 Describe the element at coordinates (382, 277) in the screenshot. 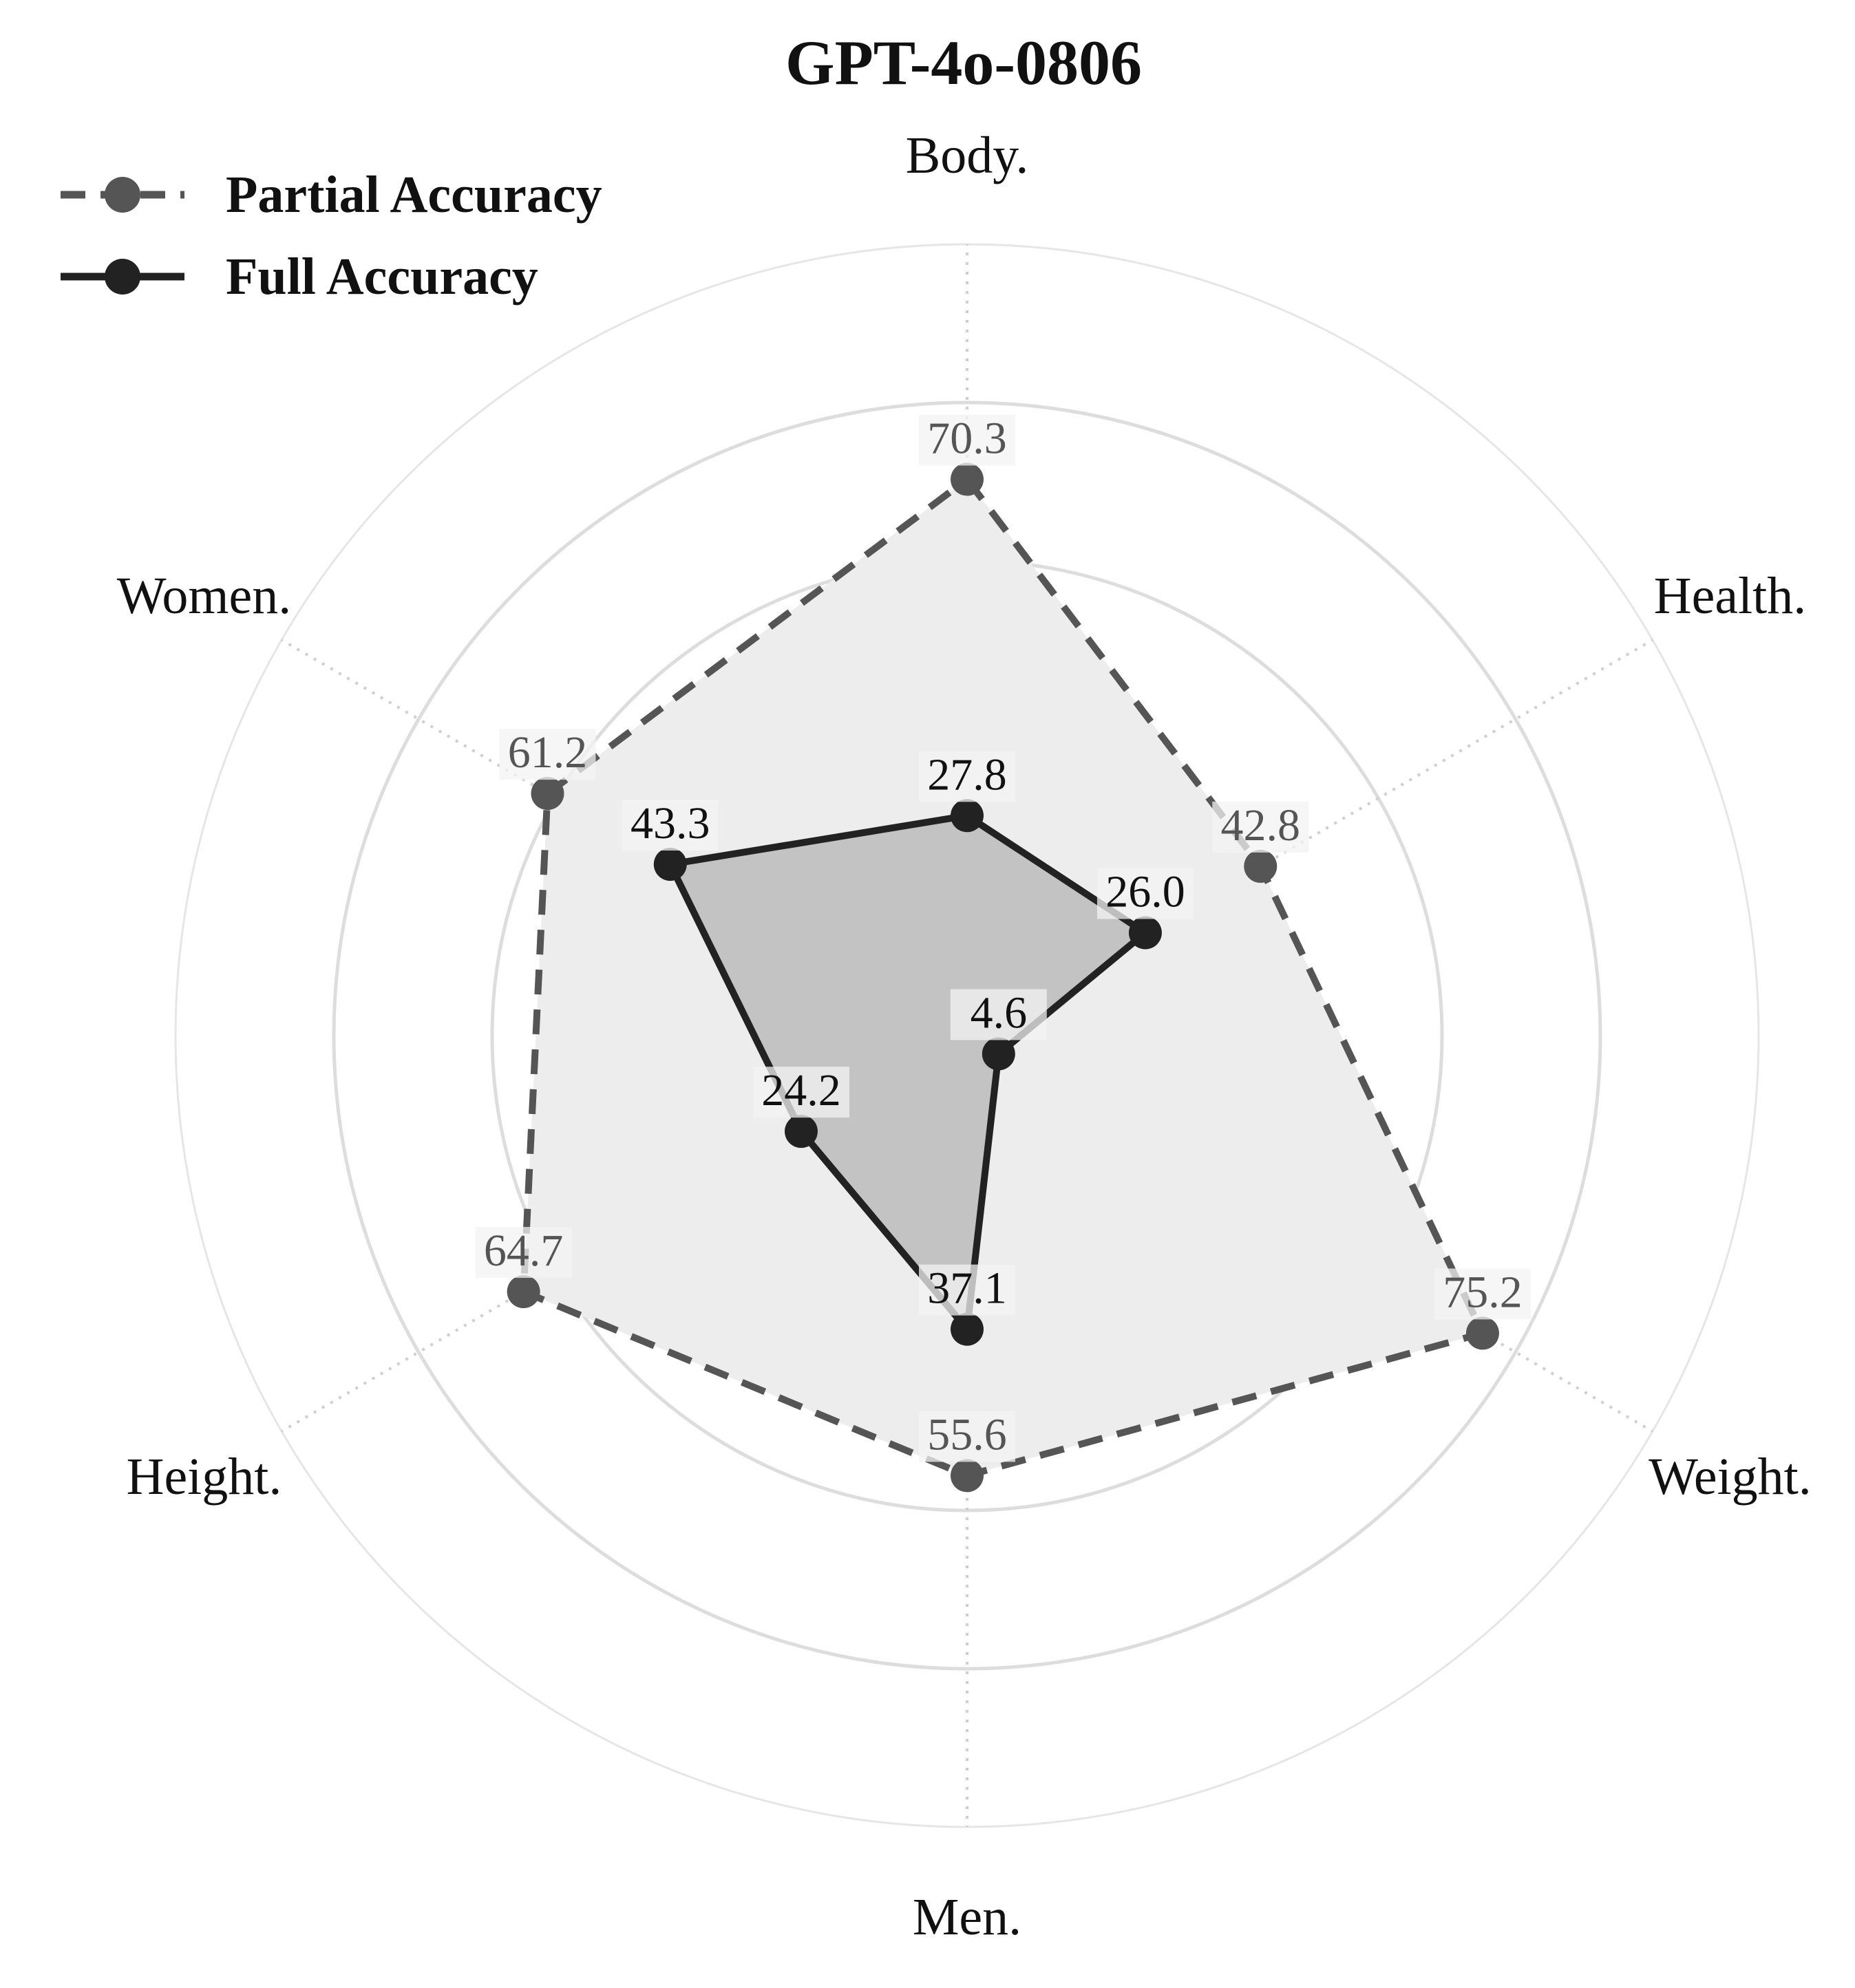

I see `legend-label-full: Full Accuracy` at that location.